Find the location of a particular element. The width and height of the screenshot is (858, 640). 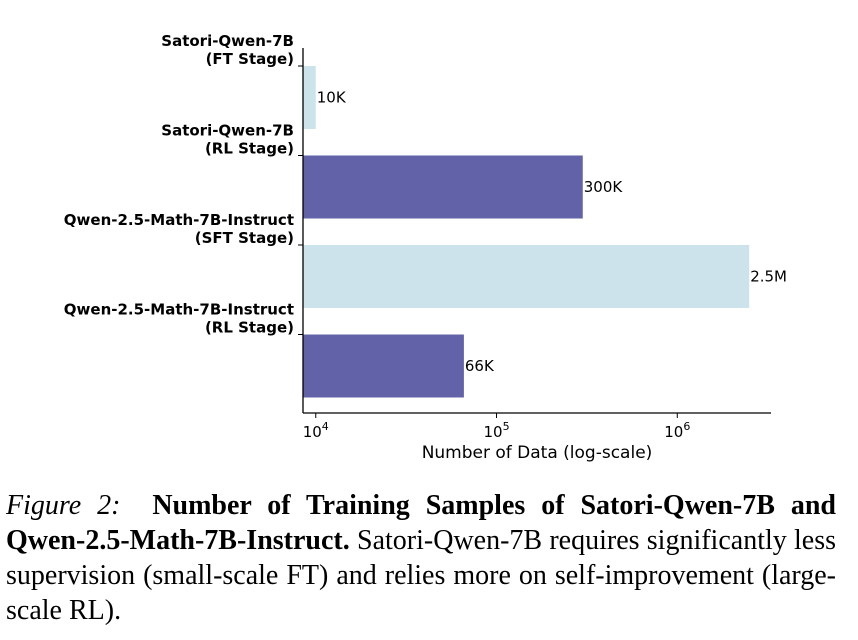

x-ticks-layer: 10⁴ 10⁵ 10⁶ is located at coordinates (496, 427).